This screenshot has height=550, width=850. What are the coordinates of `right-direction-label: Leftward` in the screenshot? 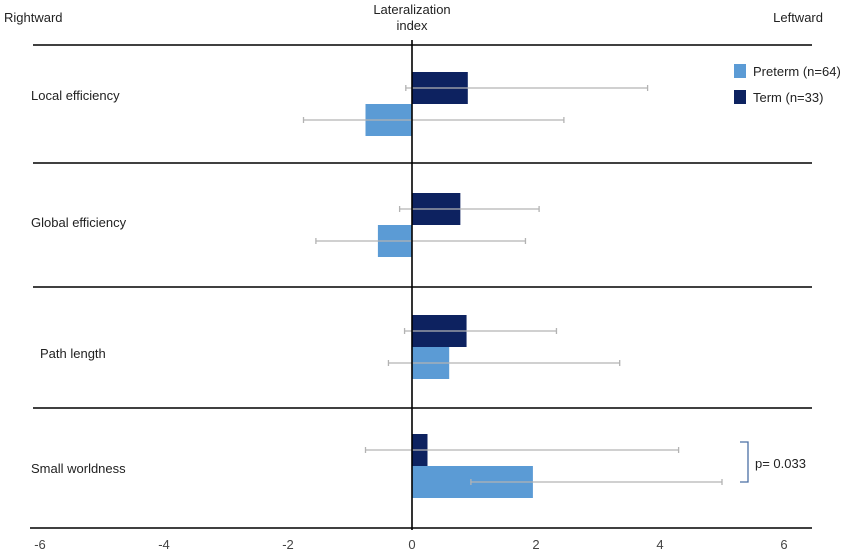 It's located at (798, 17).